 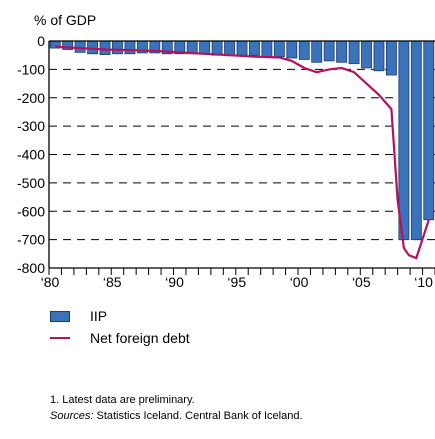 I want to click on y-tick-label: -300, so click(x=31, y=126).